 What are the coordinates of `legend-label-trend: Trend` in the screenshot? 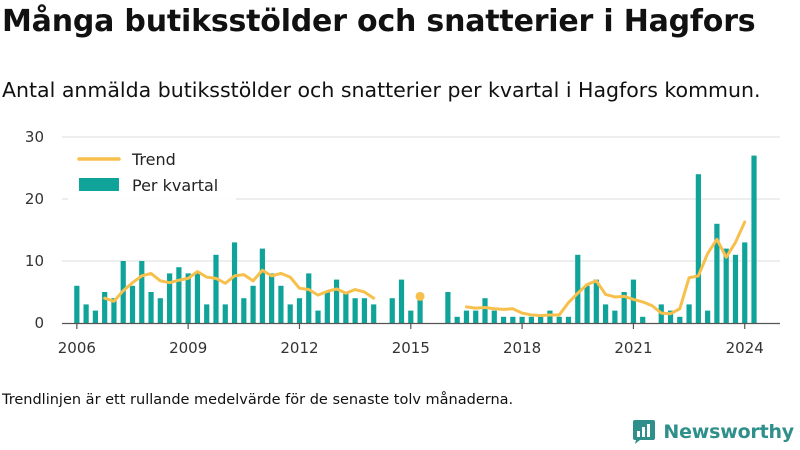 It's located at (153, 159).